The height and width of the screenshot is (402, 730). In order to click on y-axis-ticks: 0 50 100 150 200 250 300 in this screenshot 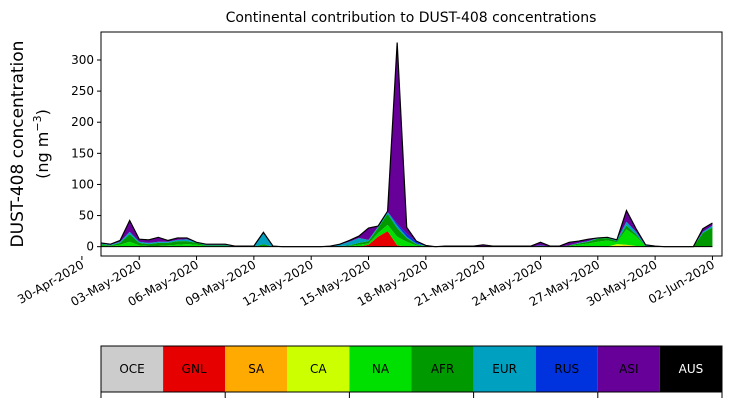, I will do `click(86, 153)`.